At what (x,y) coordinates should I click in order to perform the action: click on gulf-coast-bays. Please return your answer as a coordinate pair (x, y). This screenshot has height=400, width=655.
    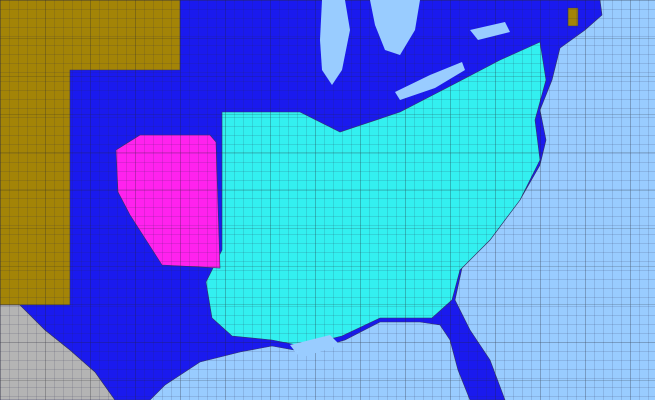
    Looking at the image, I should click on (315, 346).